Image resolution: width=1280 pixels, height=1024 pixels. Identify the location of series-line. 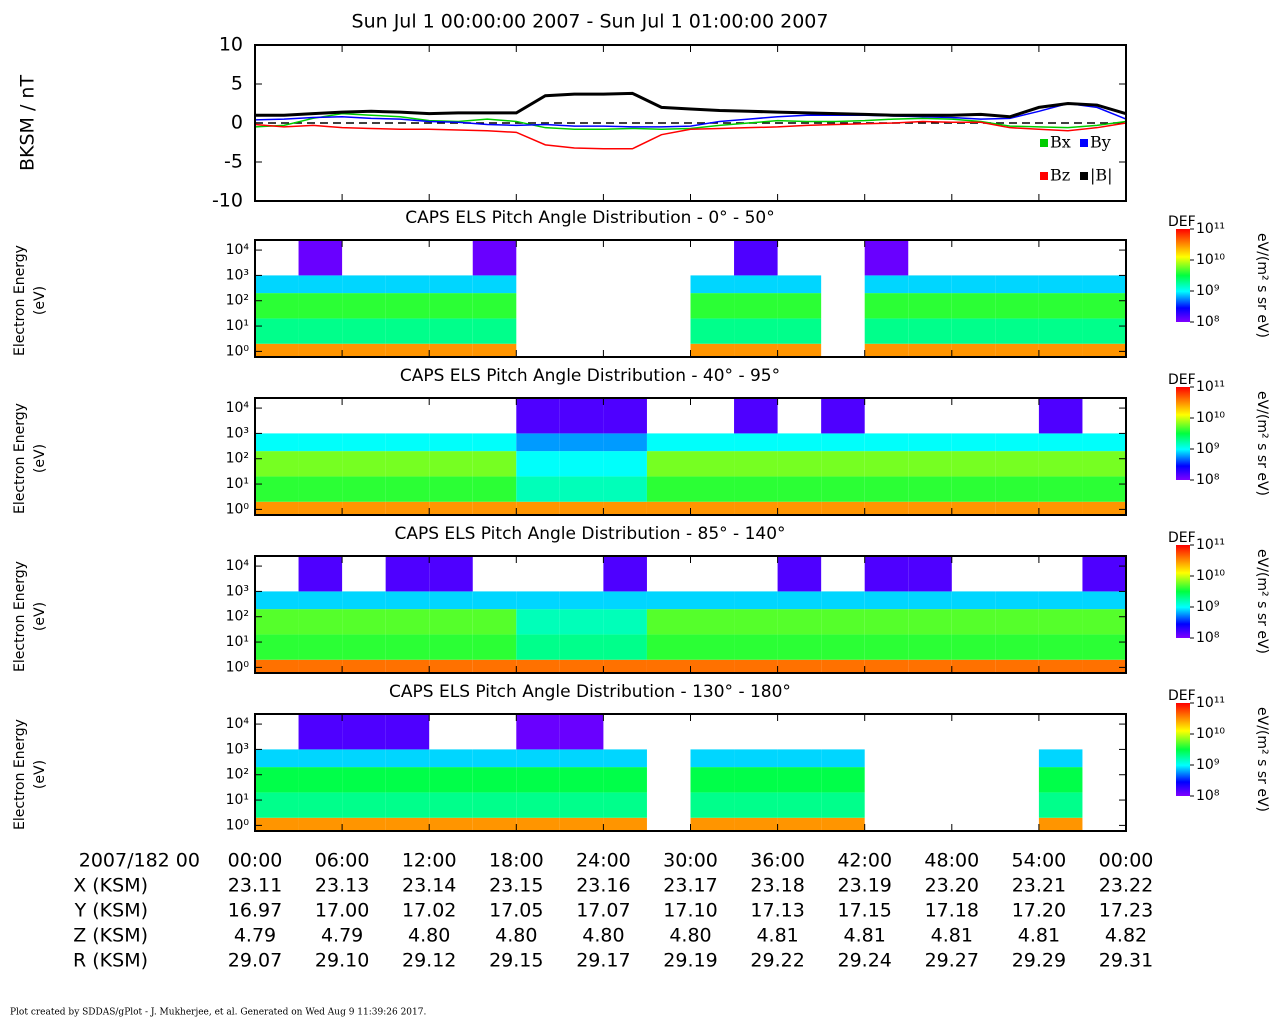
(690, 121).